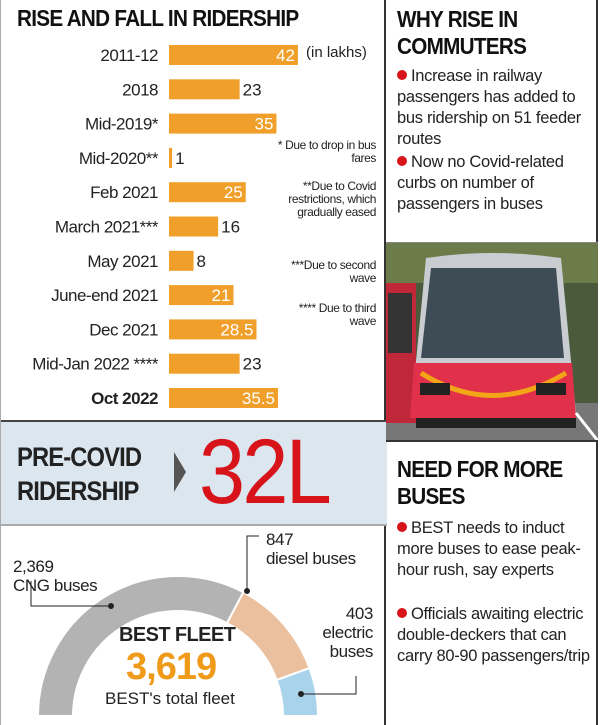 The width and height of the screenshot is (600, 725). I want to click on precovid-label-line1: PRE-COVID, so click(79, 457).